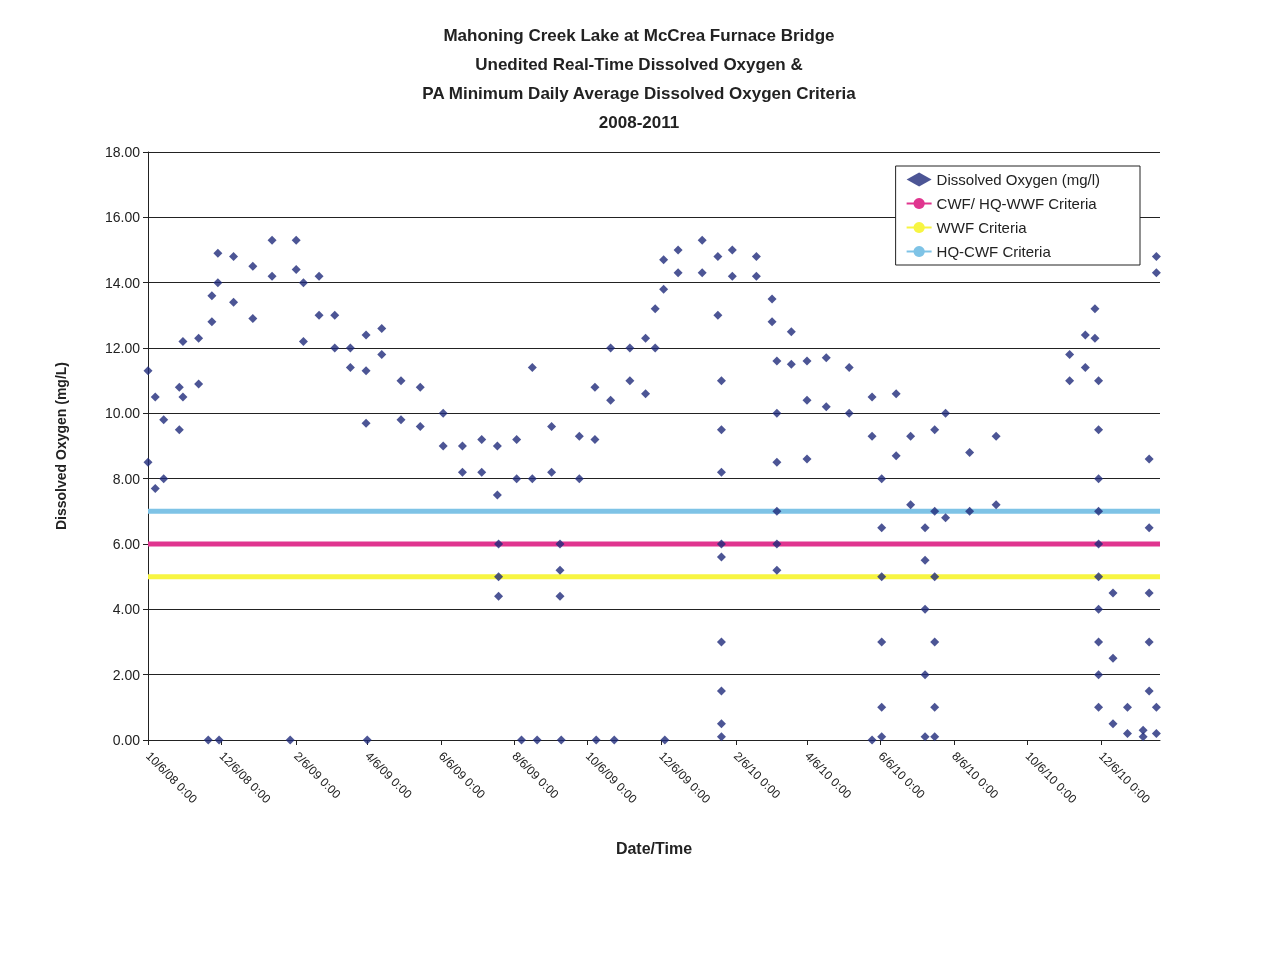 Image resolution: width=1278 pixels, height=974 pixels. What do you see at coordinates (122, 152) in the screenshot?
I see `y-tick-label: 18.00` at bounding box center [122, 152].